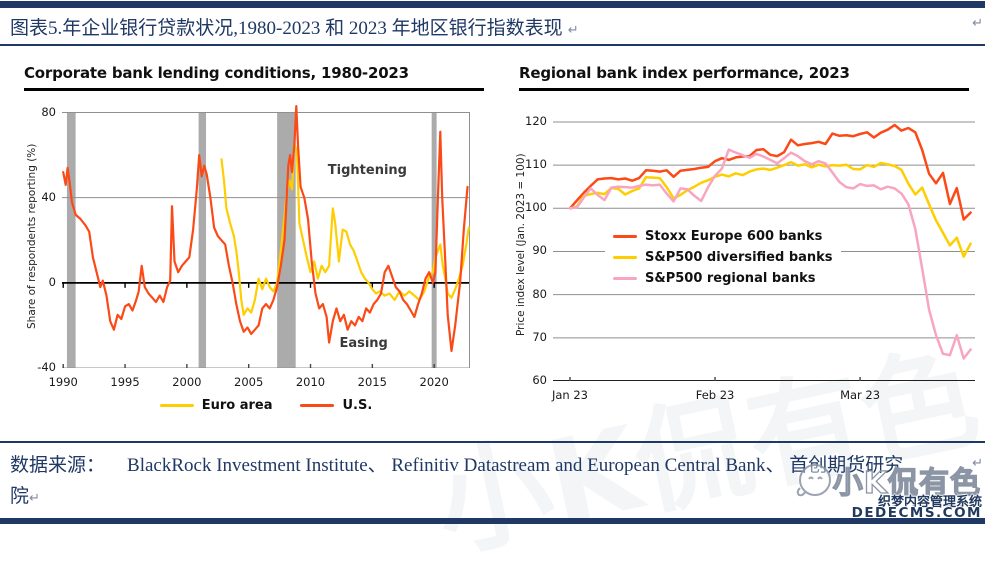 The image size is (985, 581). What do you see at coordinates (569, 395) in the screenshot?
I see `x-tick-label: Jan 23` at bounding box center [569, 395].